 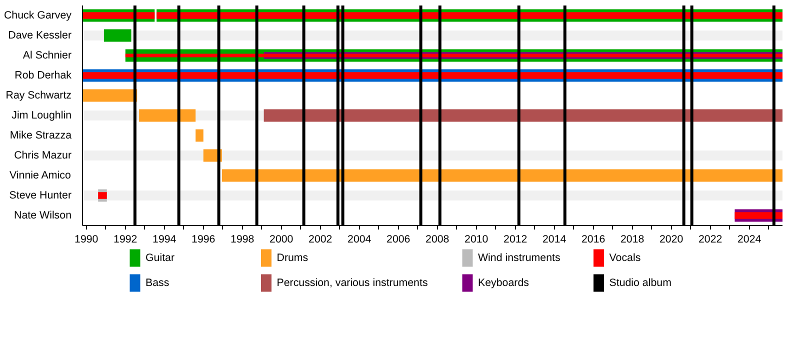 What do you see at coordinates (476, 240) in the screenshot?
I see `x-tick-label: 2010` at bounding box center [476, 240].